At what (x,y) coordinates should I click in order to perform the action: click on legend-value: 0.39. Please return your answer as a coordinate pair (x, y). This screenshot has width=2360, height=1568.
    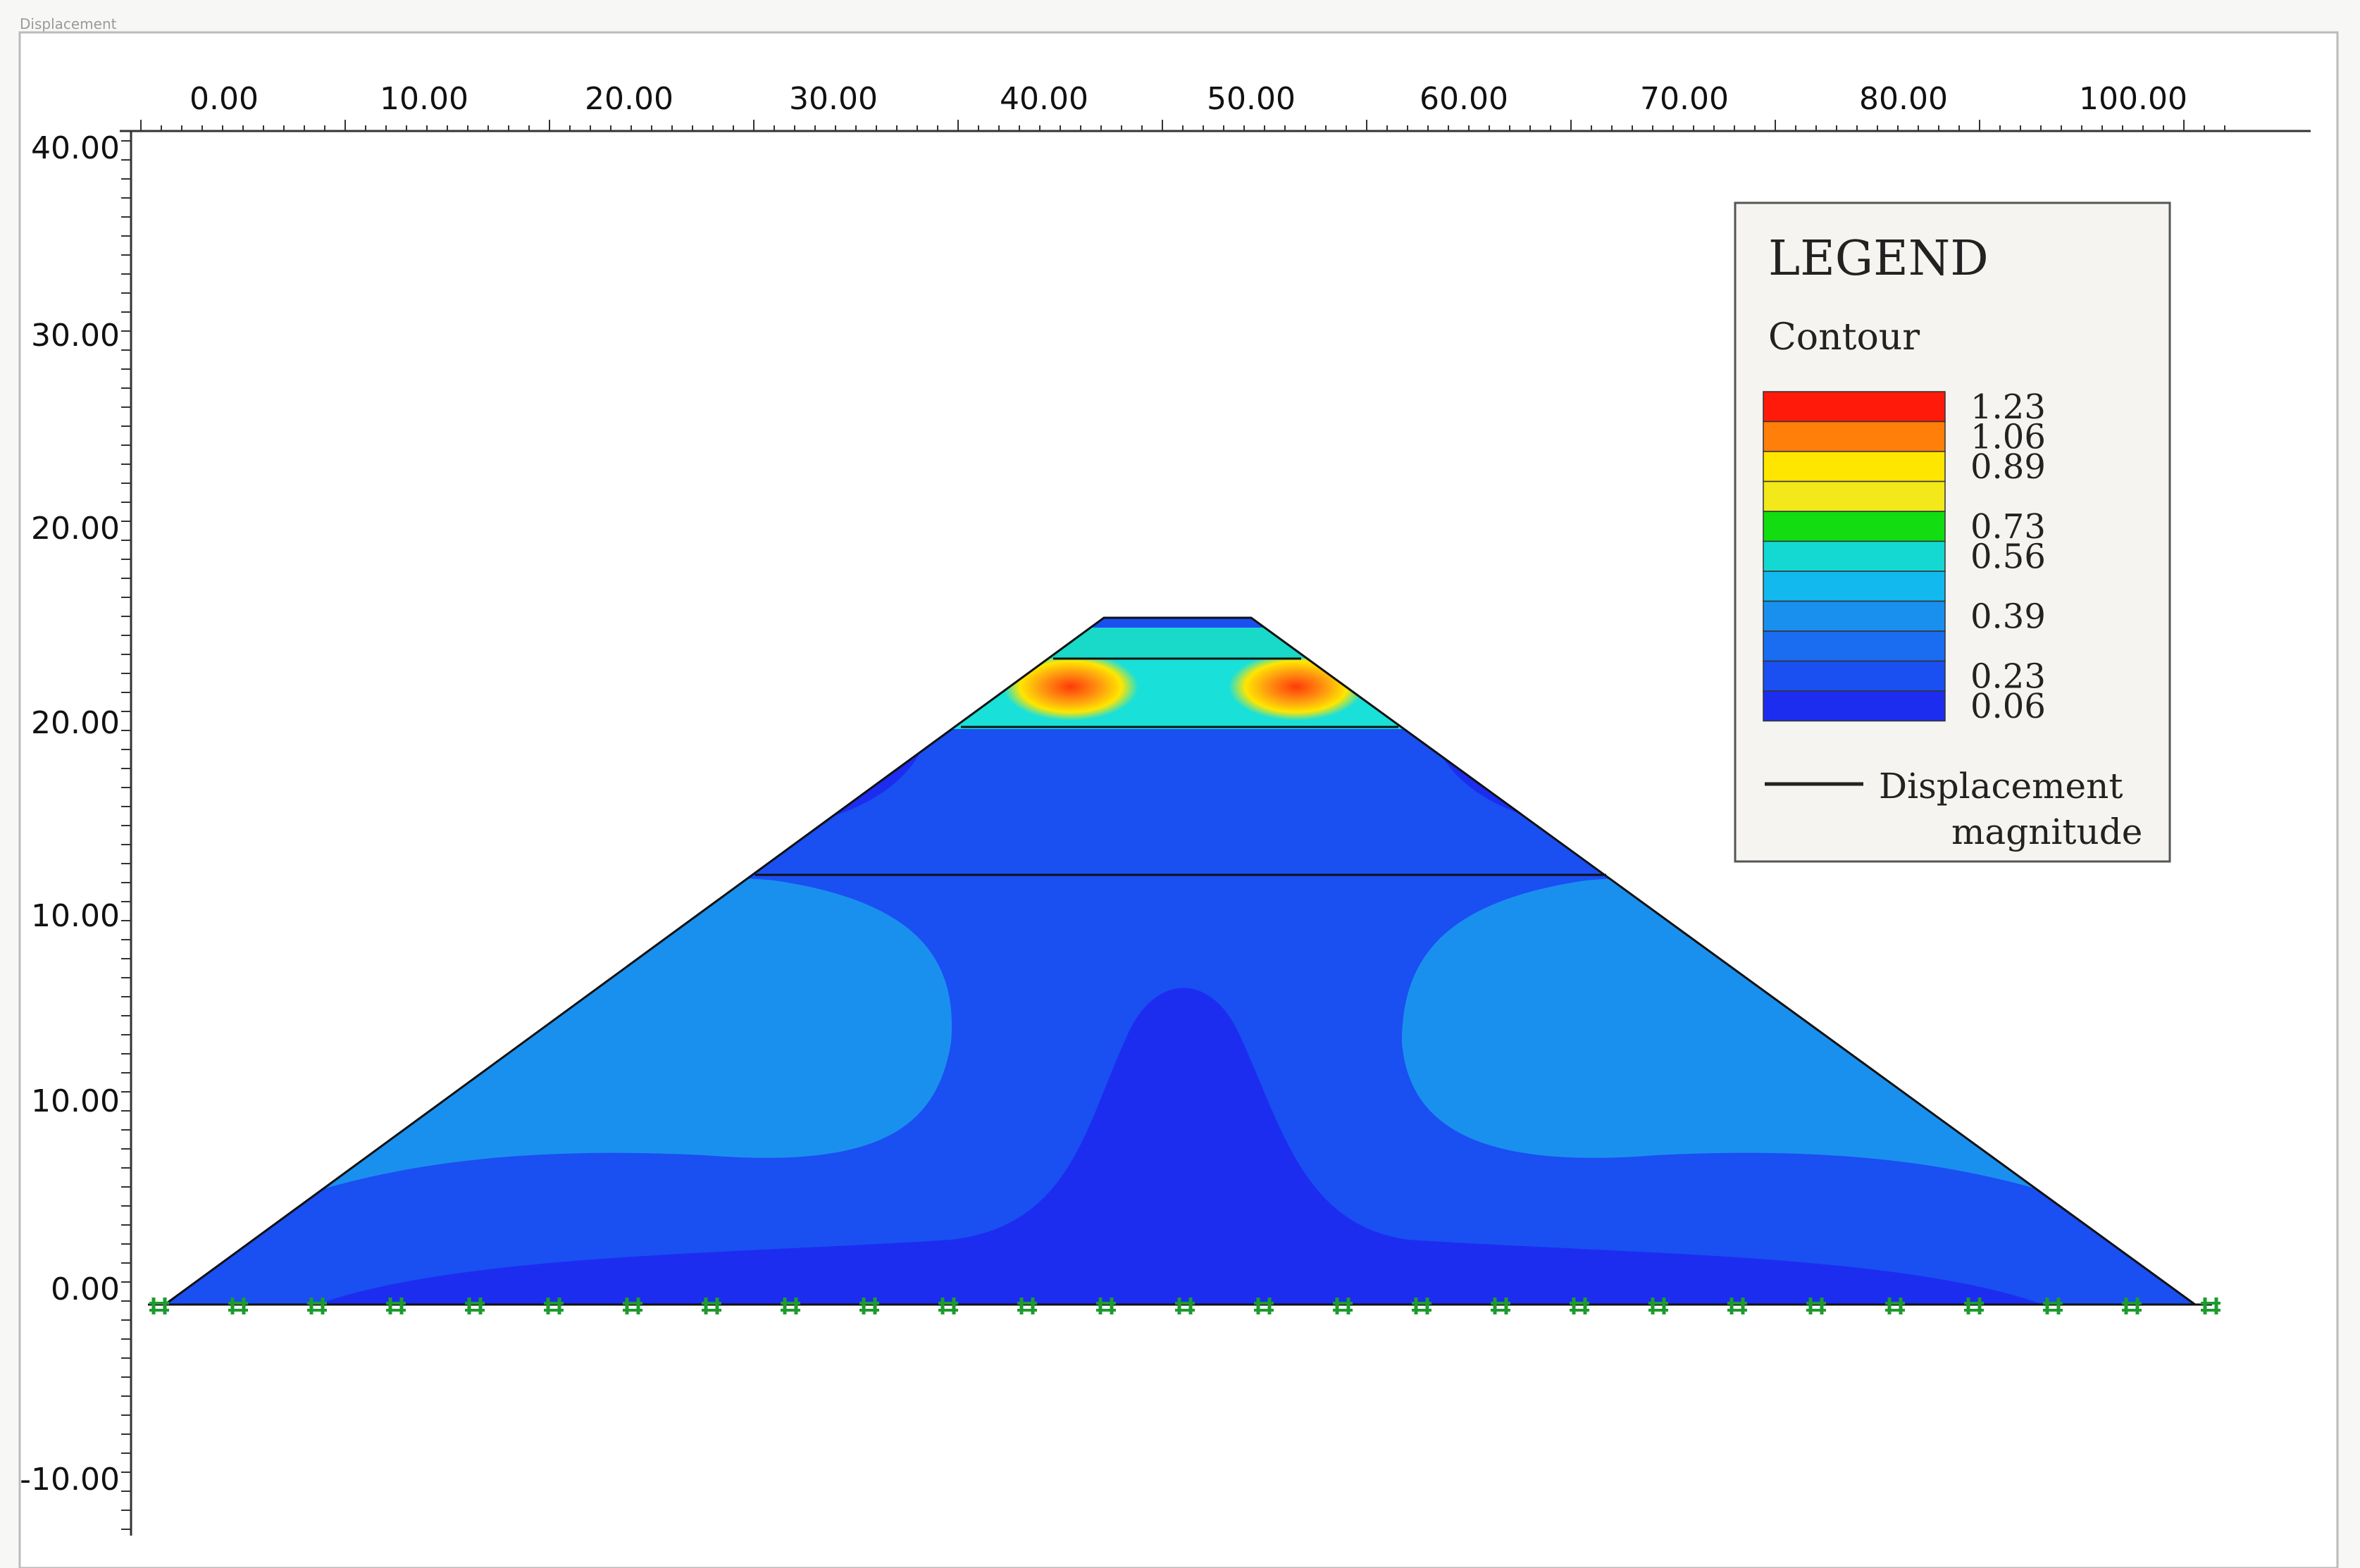
    Looking at the image, I should click on (2008, 617).